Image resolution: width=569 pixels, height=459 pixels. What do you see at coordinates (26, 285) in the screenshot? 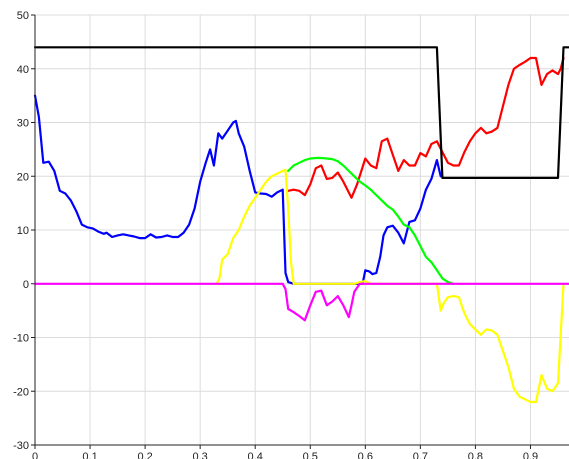
I see `y-tick-label: 0` at bounding box center [26, 285].